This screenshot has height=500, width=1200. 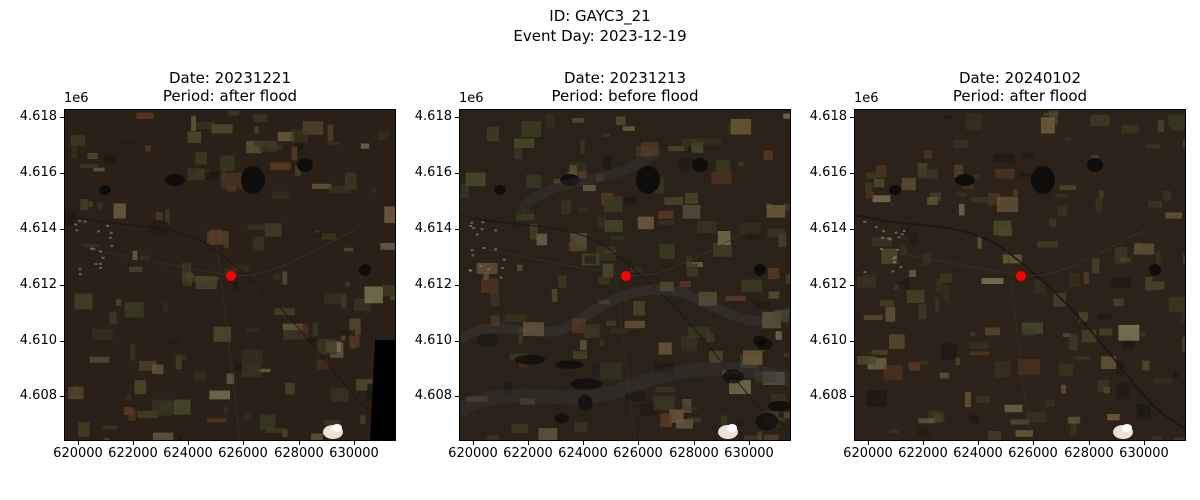 What do you see at coordinates (1020, 78) in the screenshot?
I see `panel-date-title: Date: 20240102` at bounding box center [1020, 78].